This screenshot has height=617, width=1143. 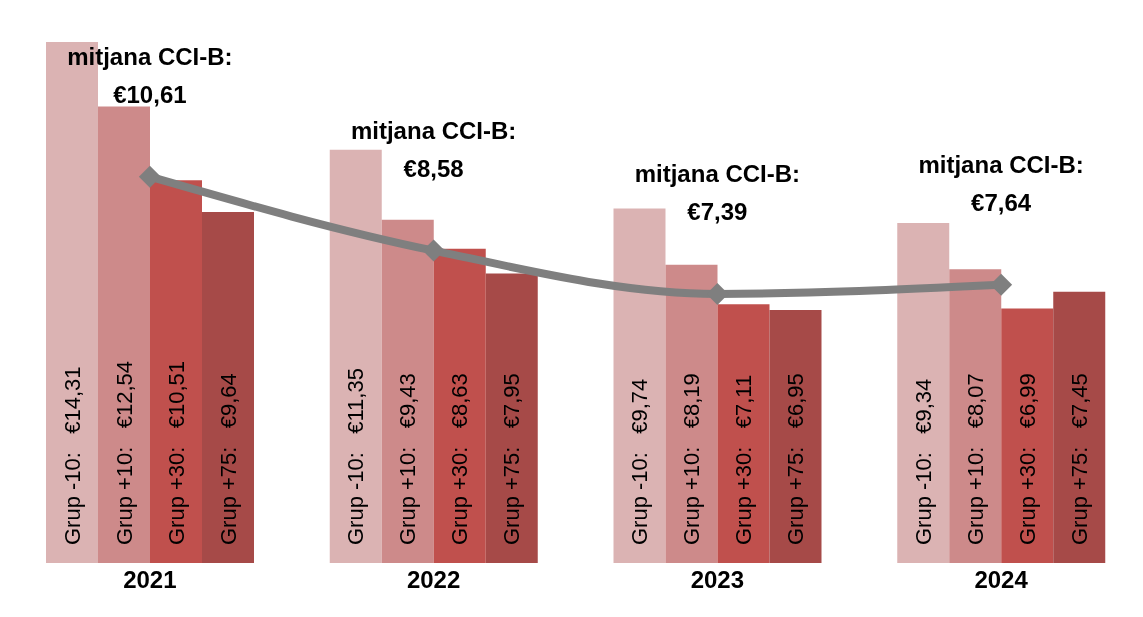 I want to click on data-label: Grup +75: €7,45, so click(x=1079, y=459).